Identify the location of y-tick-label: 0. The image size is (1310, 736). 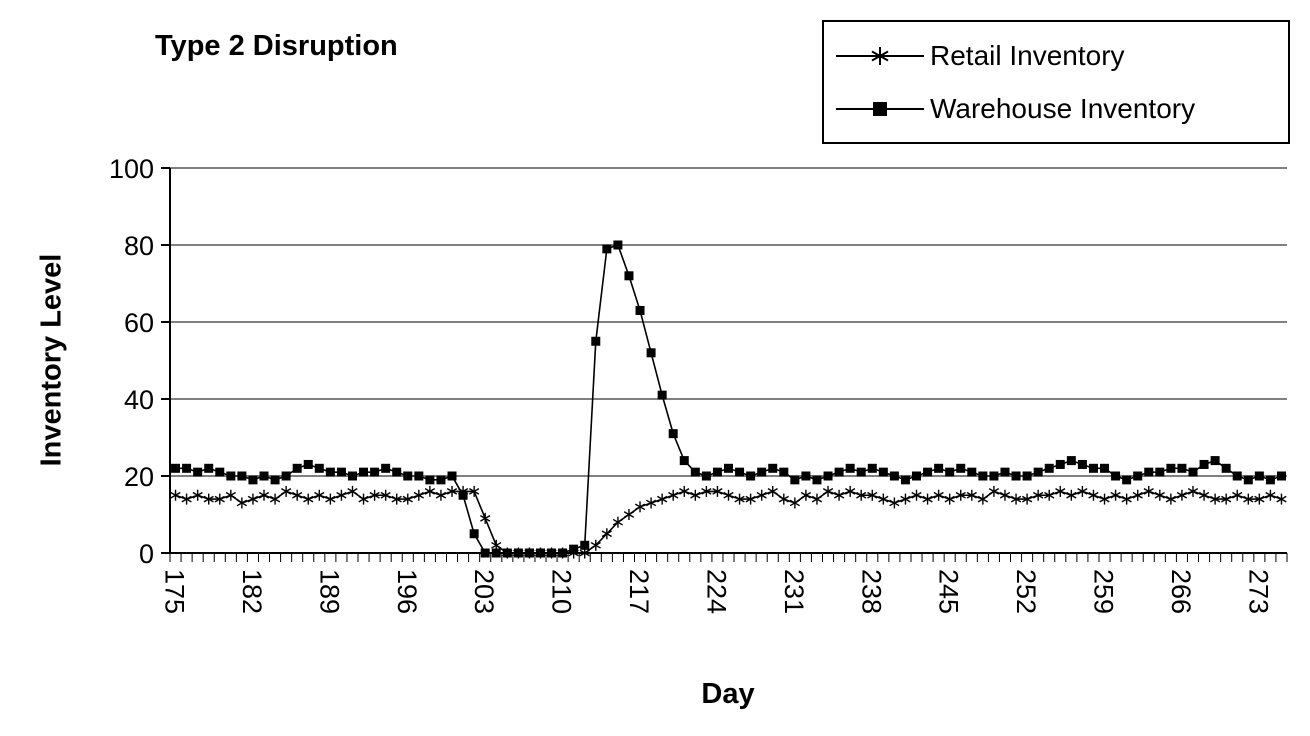
(146, 554).